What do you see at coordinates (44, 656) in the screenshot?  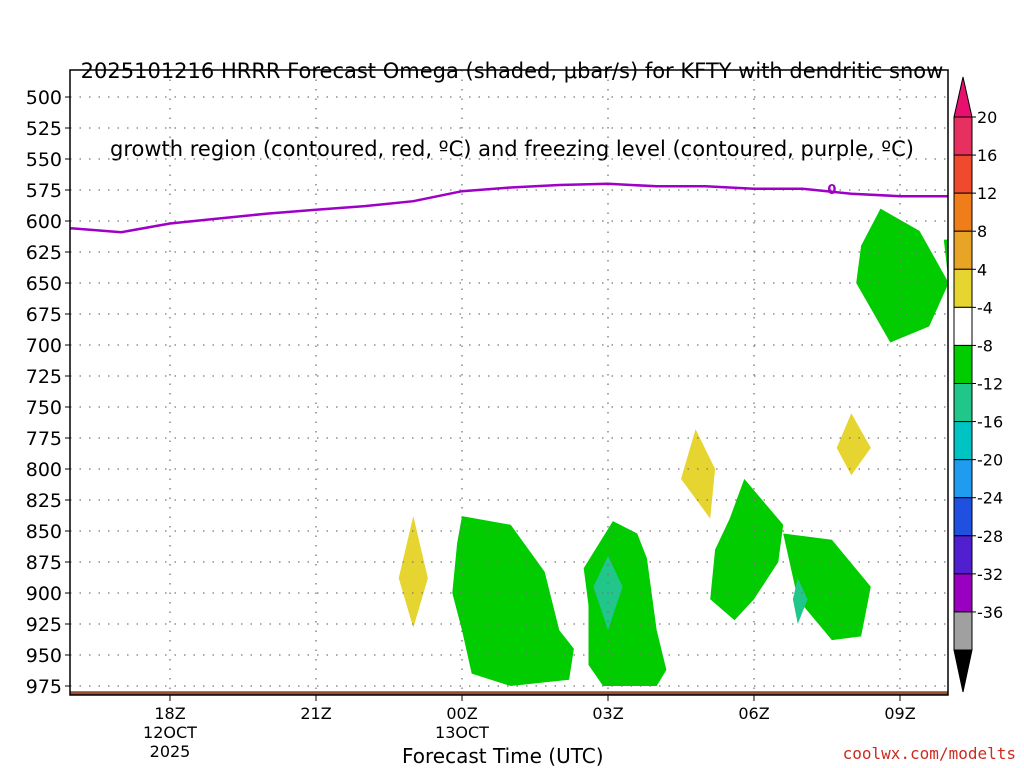 I see `y-tick-label-950: 950` at bounding box center [44, 656].